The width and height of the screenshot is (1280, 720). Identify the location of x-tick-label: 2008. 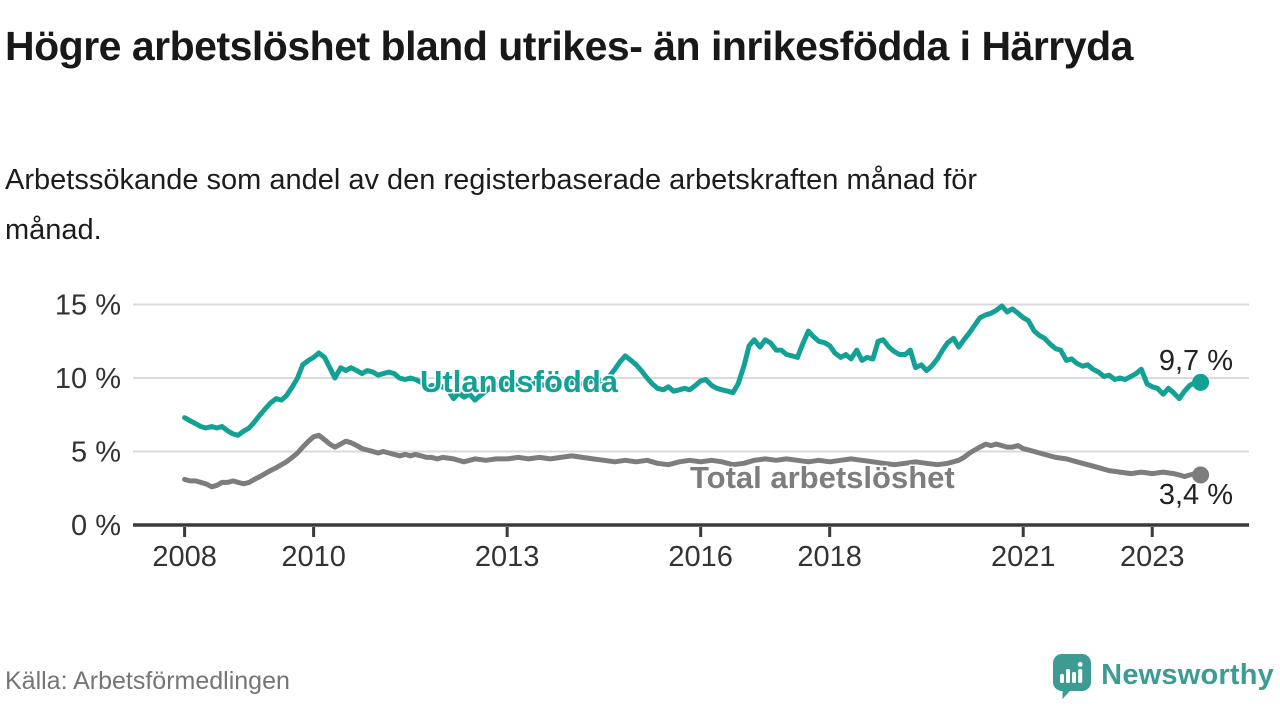
(184, 557).